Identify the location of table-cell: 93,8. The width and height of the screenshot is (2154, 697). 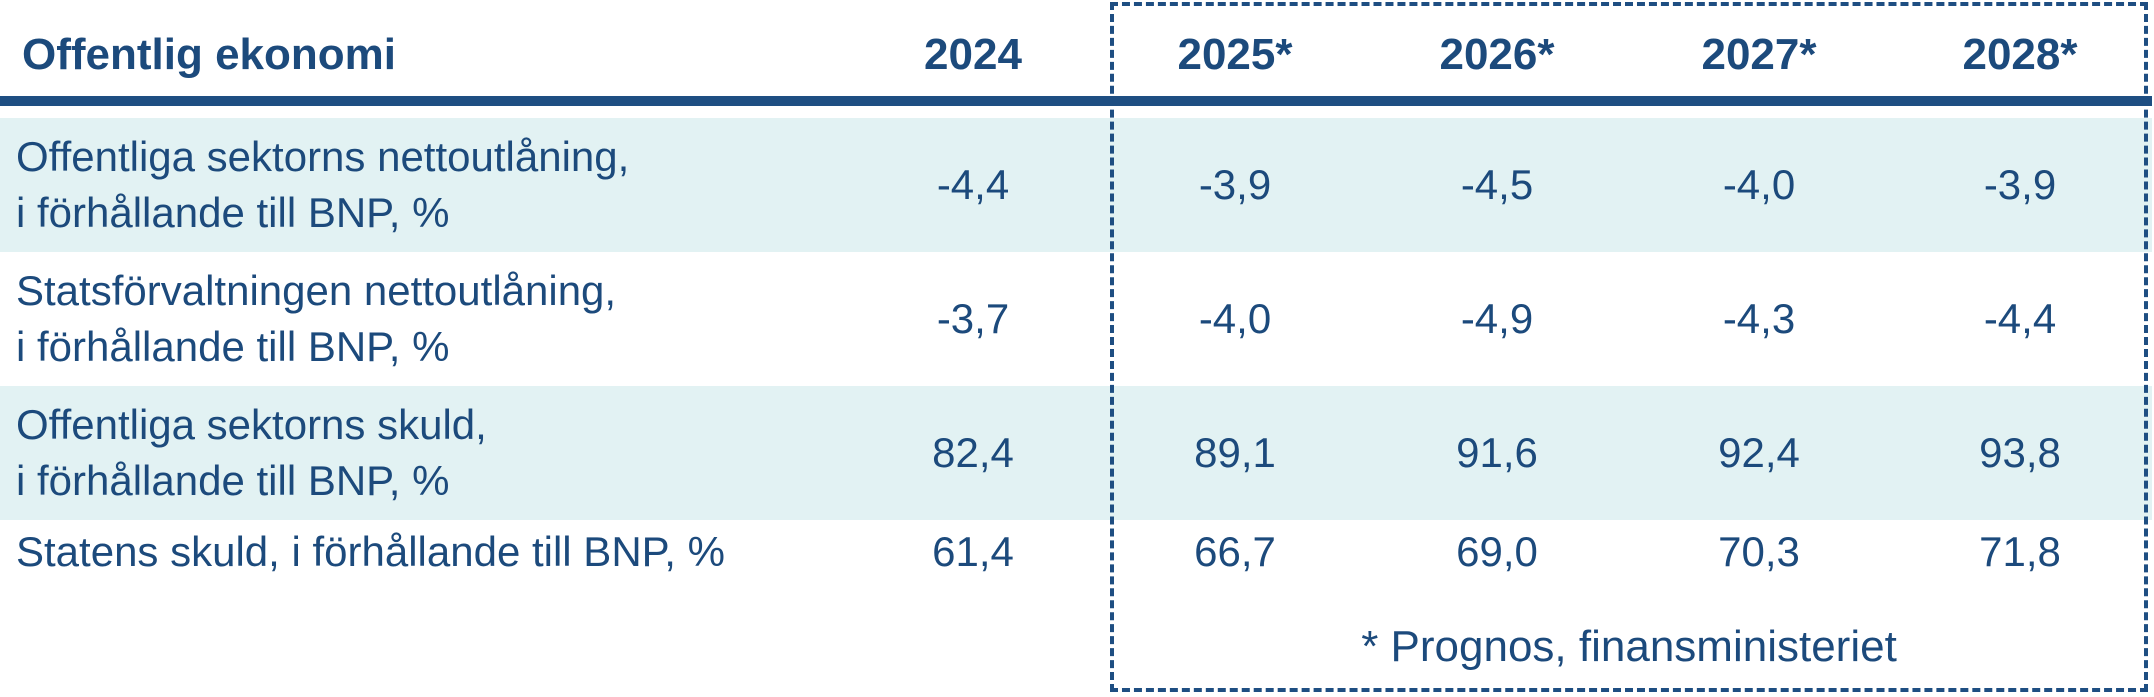
(2020, 452).